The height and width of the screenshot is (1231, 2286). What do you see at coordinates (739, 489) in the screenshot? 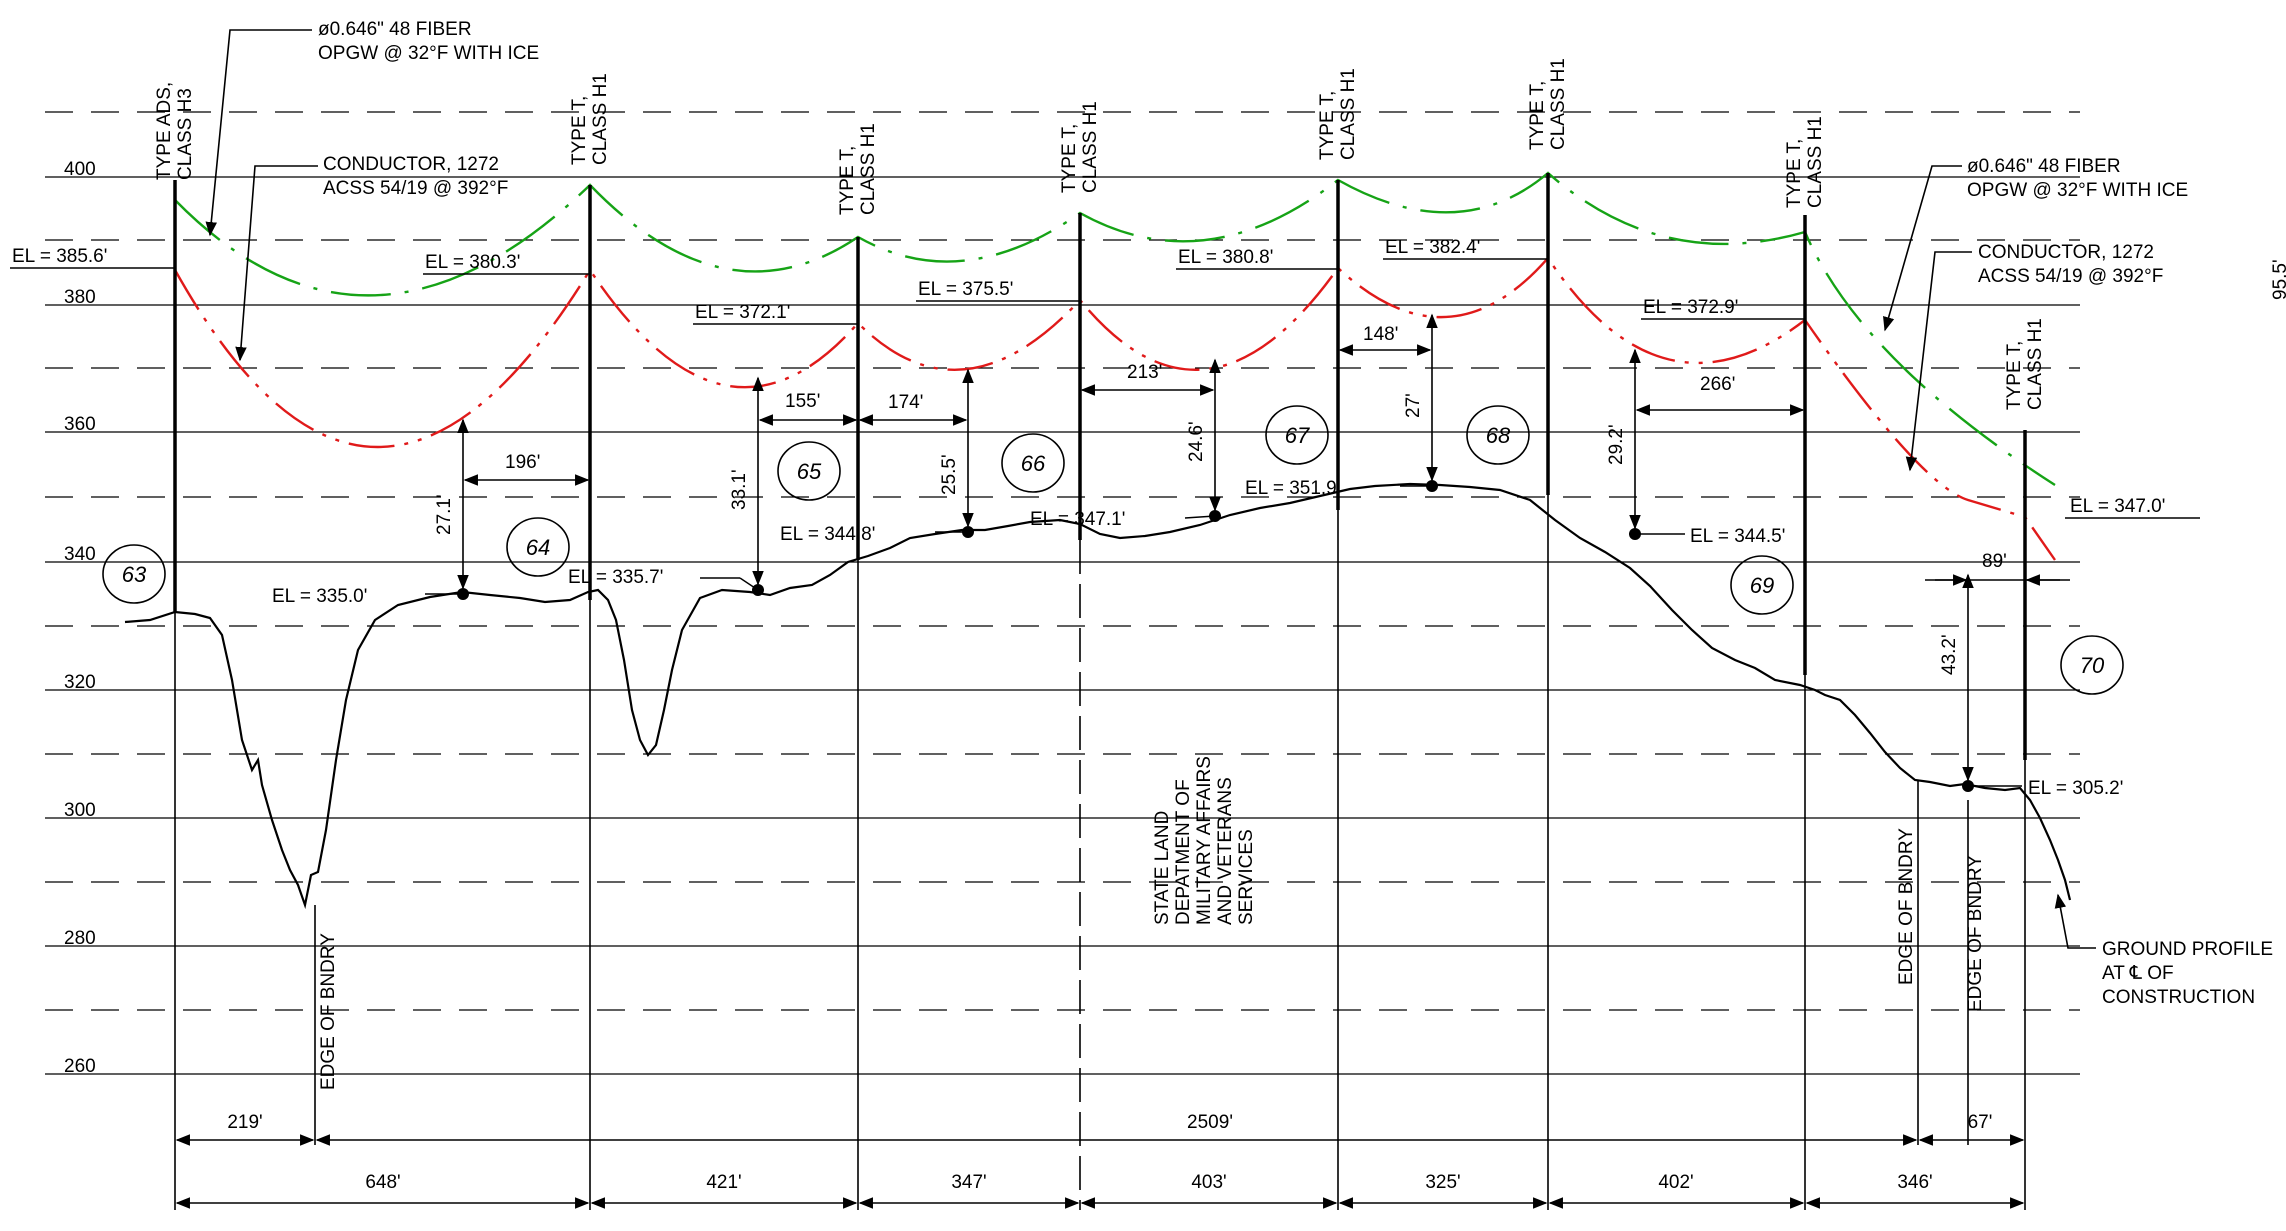
I see `clearance-value: 33.1'` at bounding box center [739, 489].